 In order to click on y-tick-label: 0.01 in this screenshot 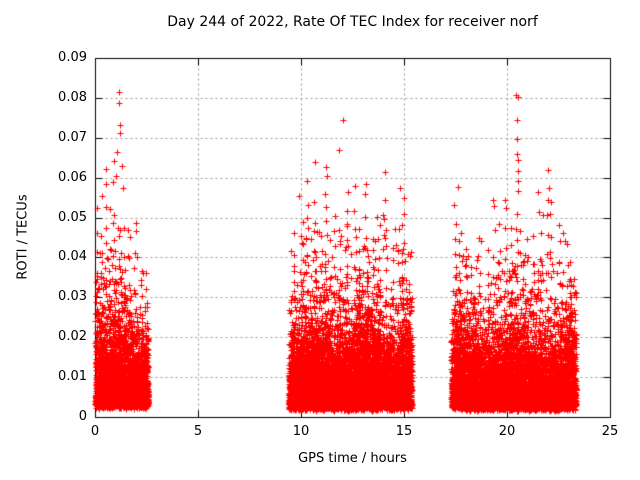, I will do `click(72, 377)`.